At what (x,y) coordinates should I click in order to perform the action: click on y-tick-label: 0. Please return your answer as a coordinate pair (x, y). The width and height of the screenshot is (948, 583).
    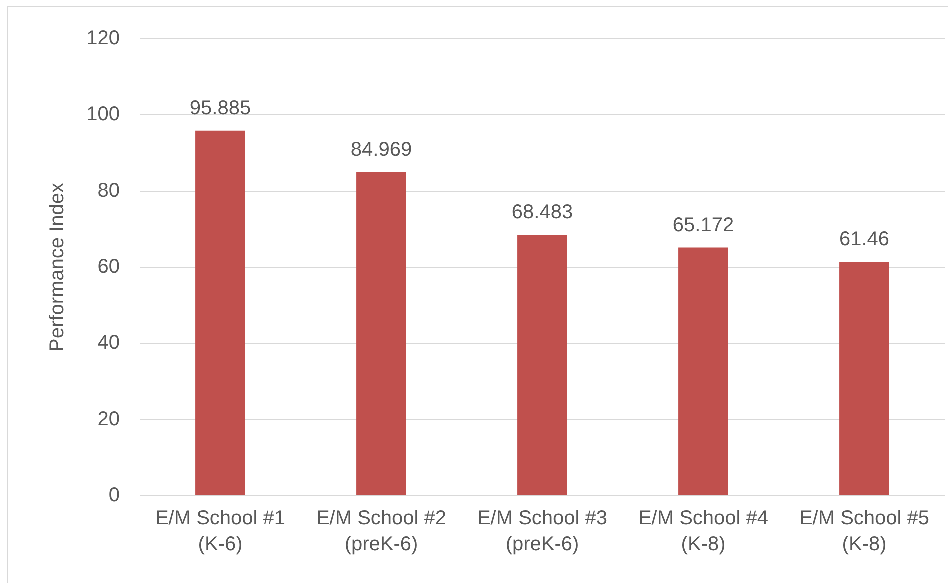
    Looking at the image, I should click on (114, 495).